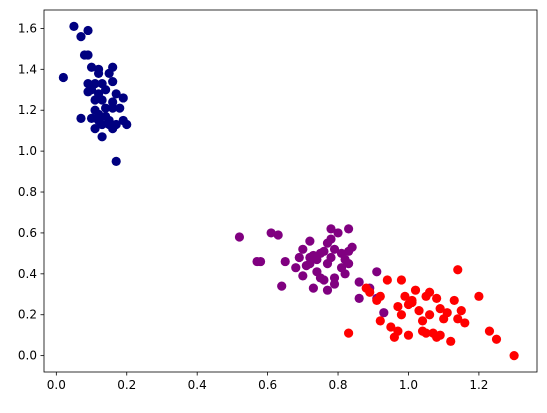  Describe the element at coordinates (408, 385) in the screenshot. I see `x-tick-label: 1.0` at that location.